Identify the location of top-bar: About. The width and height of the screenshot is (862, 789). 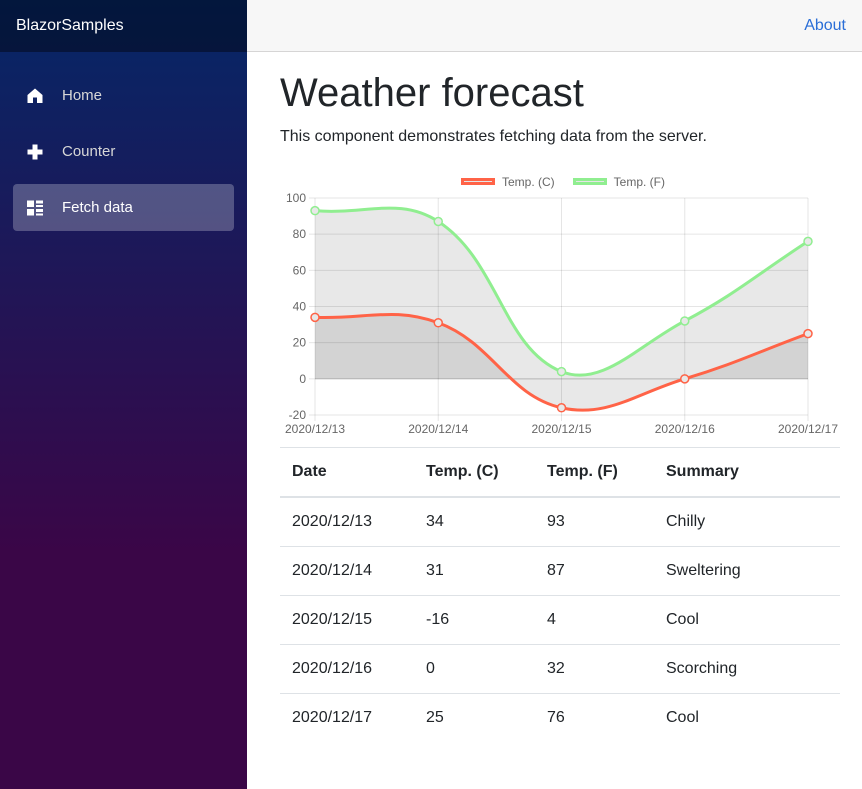
(554, 26).